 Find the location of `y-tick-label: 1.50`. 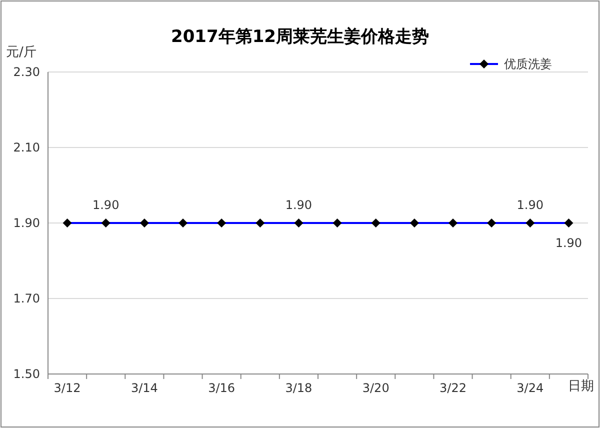

y-tick-label: 1.50 is located at coordinates (26, 374).